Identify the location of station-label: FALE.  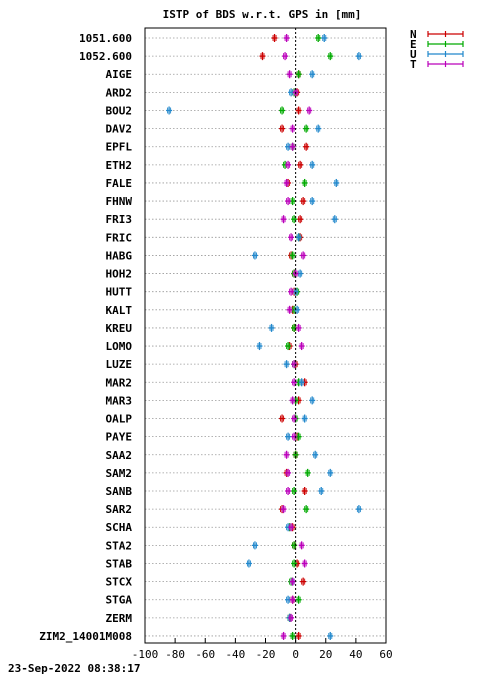
(119, 183).